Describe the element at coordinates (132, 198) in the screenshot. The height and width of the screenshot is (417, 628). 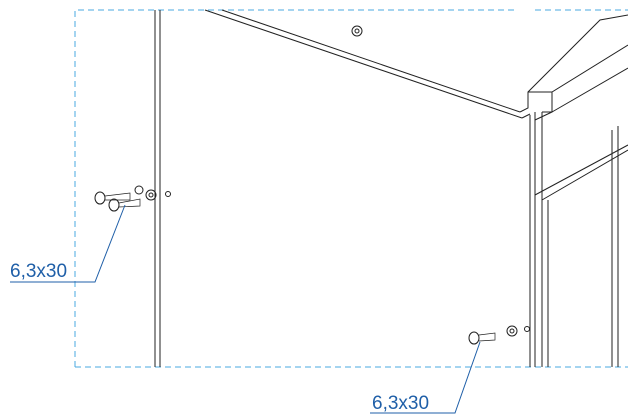
I see `screw-left` at that location.